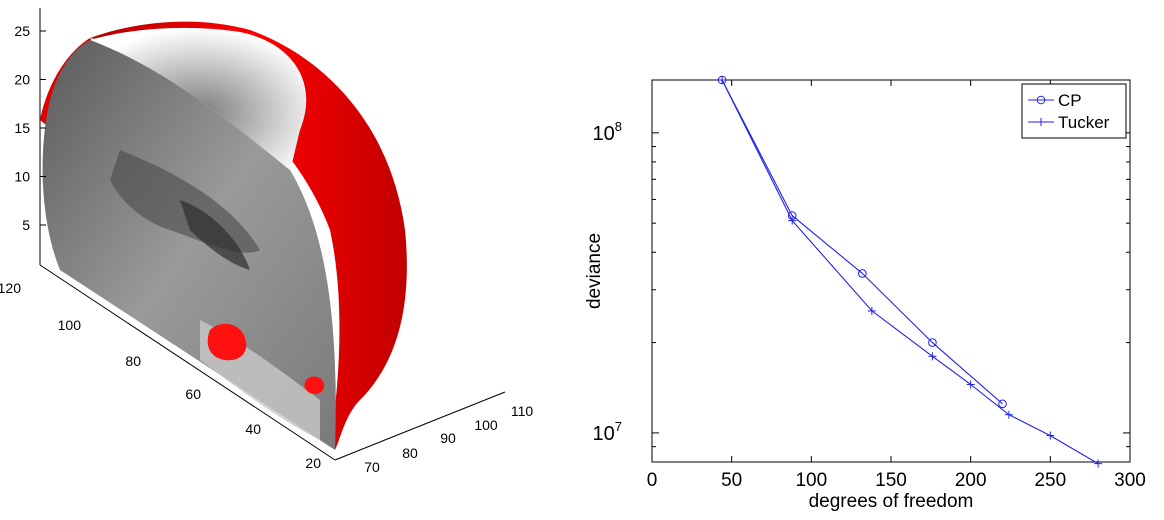 Image resolution: width=1164 pixels, height=520 pixels. What do you see at coordinates (10, 288) in the screenshot?
I see `y-tick-label: 120` at bounding box center [10, 288].